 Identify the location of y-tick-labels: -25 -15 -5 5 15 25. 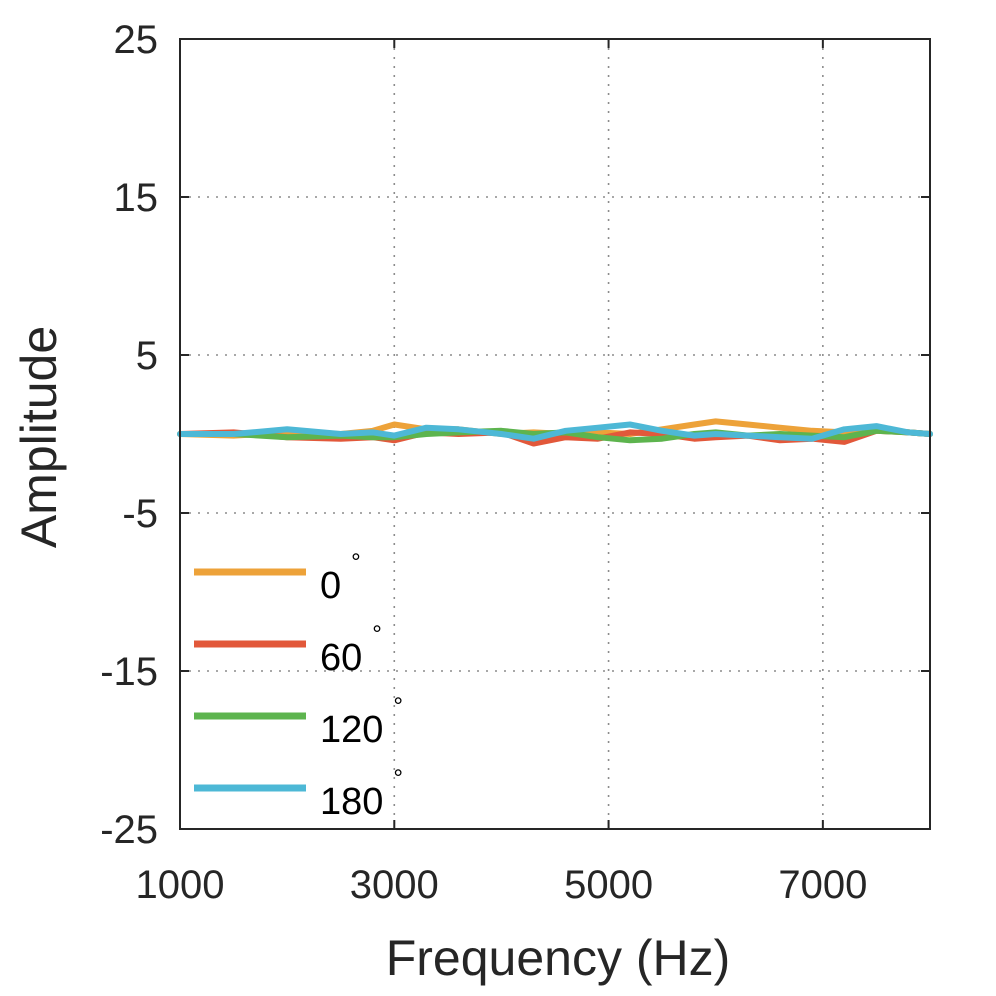
(129, 435).